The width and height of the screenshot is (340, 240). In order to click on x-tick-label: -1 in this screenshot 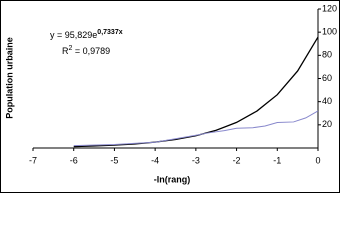, I will do `click(277, 160)`.